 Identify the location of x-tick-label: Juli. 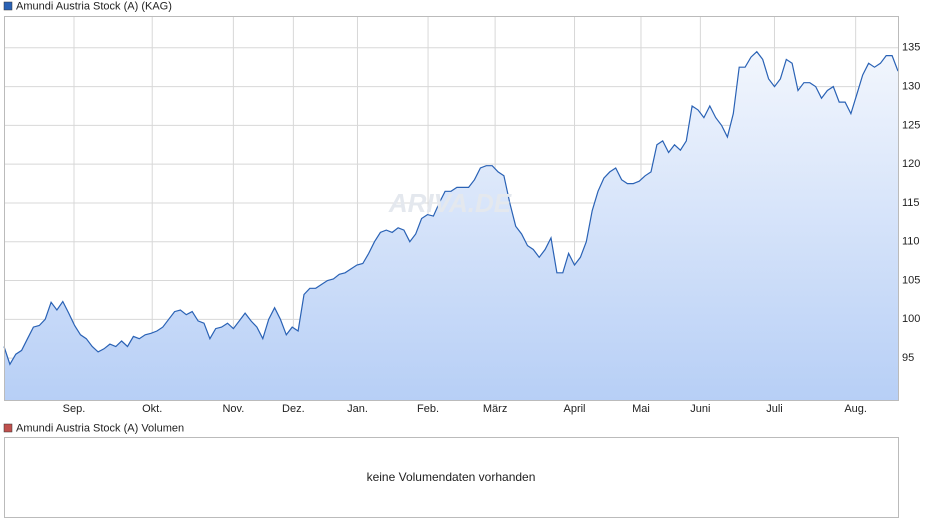
(774, 409).